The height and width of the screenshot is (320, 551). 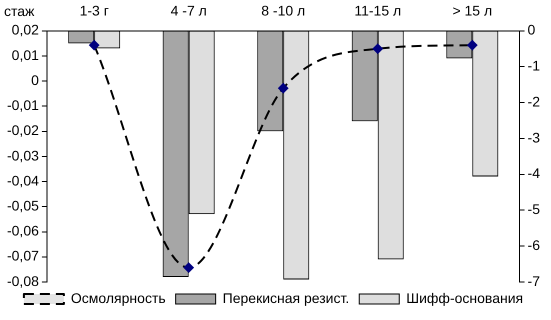 I want to click on y-tick-label: -0,03, so click(x=23, y=155).